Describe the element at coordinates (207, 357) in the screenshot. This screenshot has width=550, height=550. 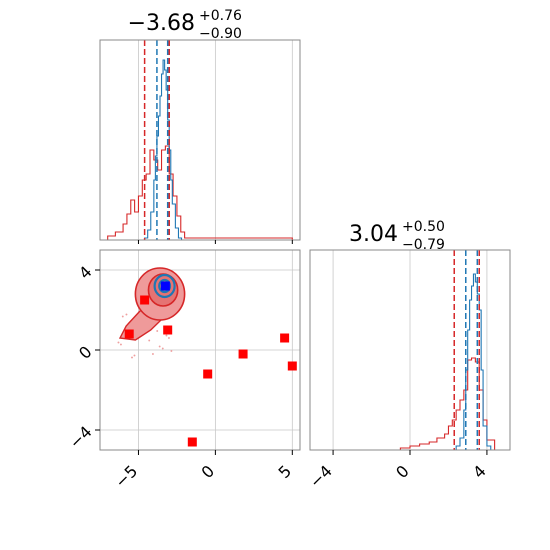
I see `scatter-2d-layer` at that location.